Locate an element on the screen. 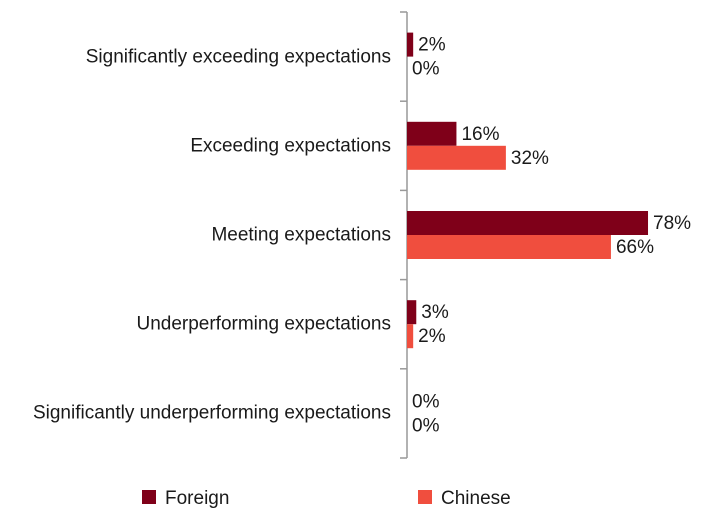 This screenshot has width=717, height=512. value-label: 66% is located at coordinates (635, 247).